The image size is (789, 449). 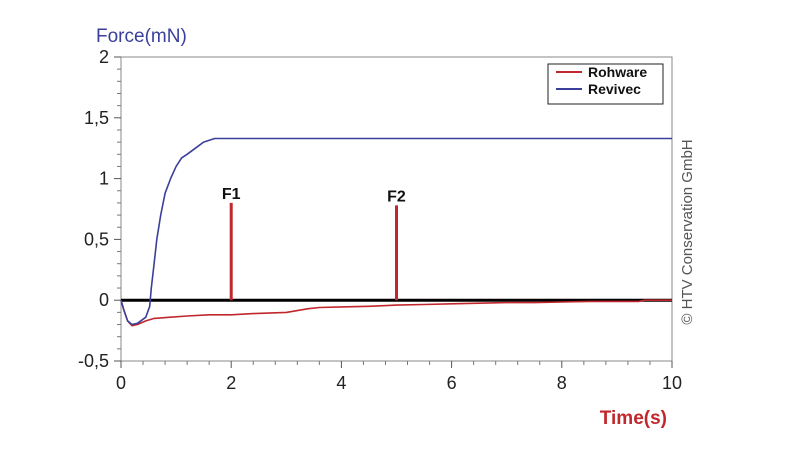 I want to click on marker-group: F1 F2, so click(x=314, y=243).